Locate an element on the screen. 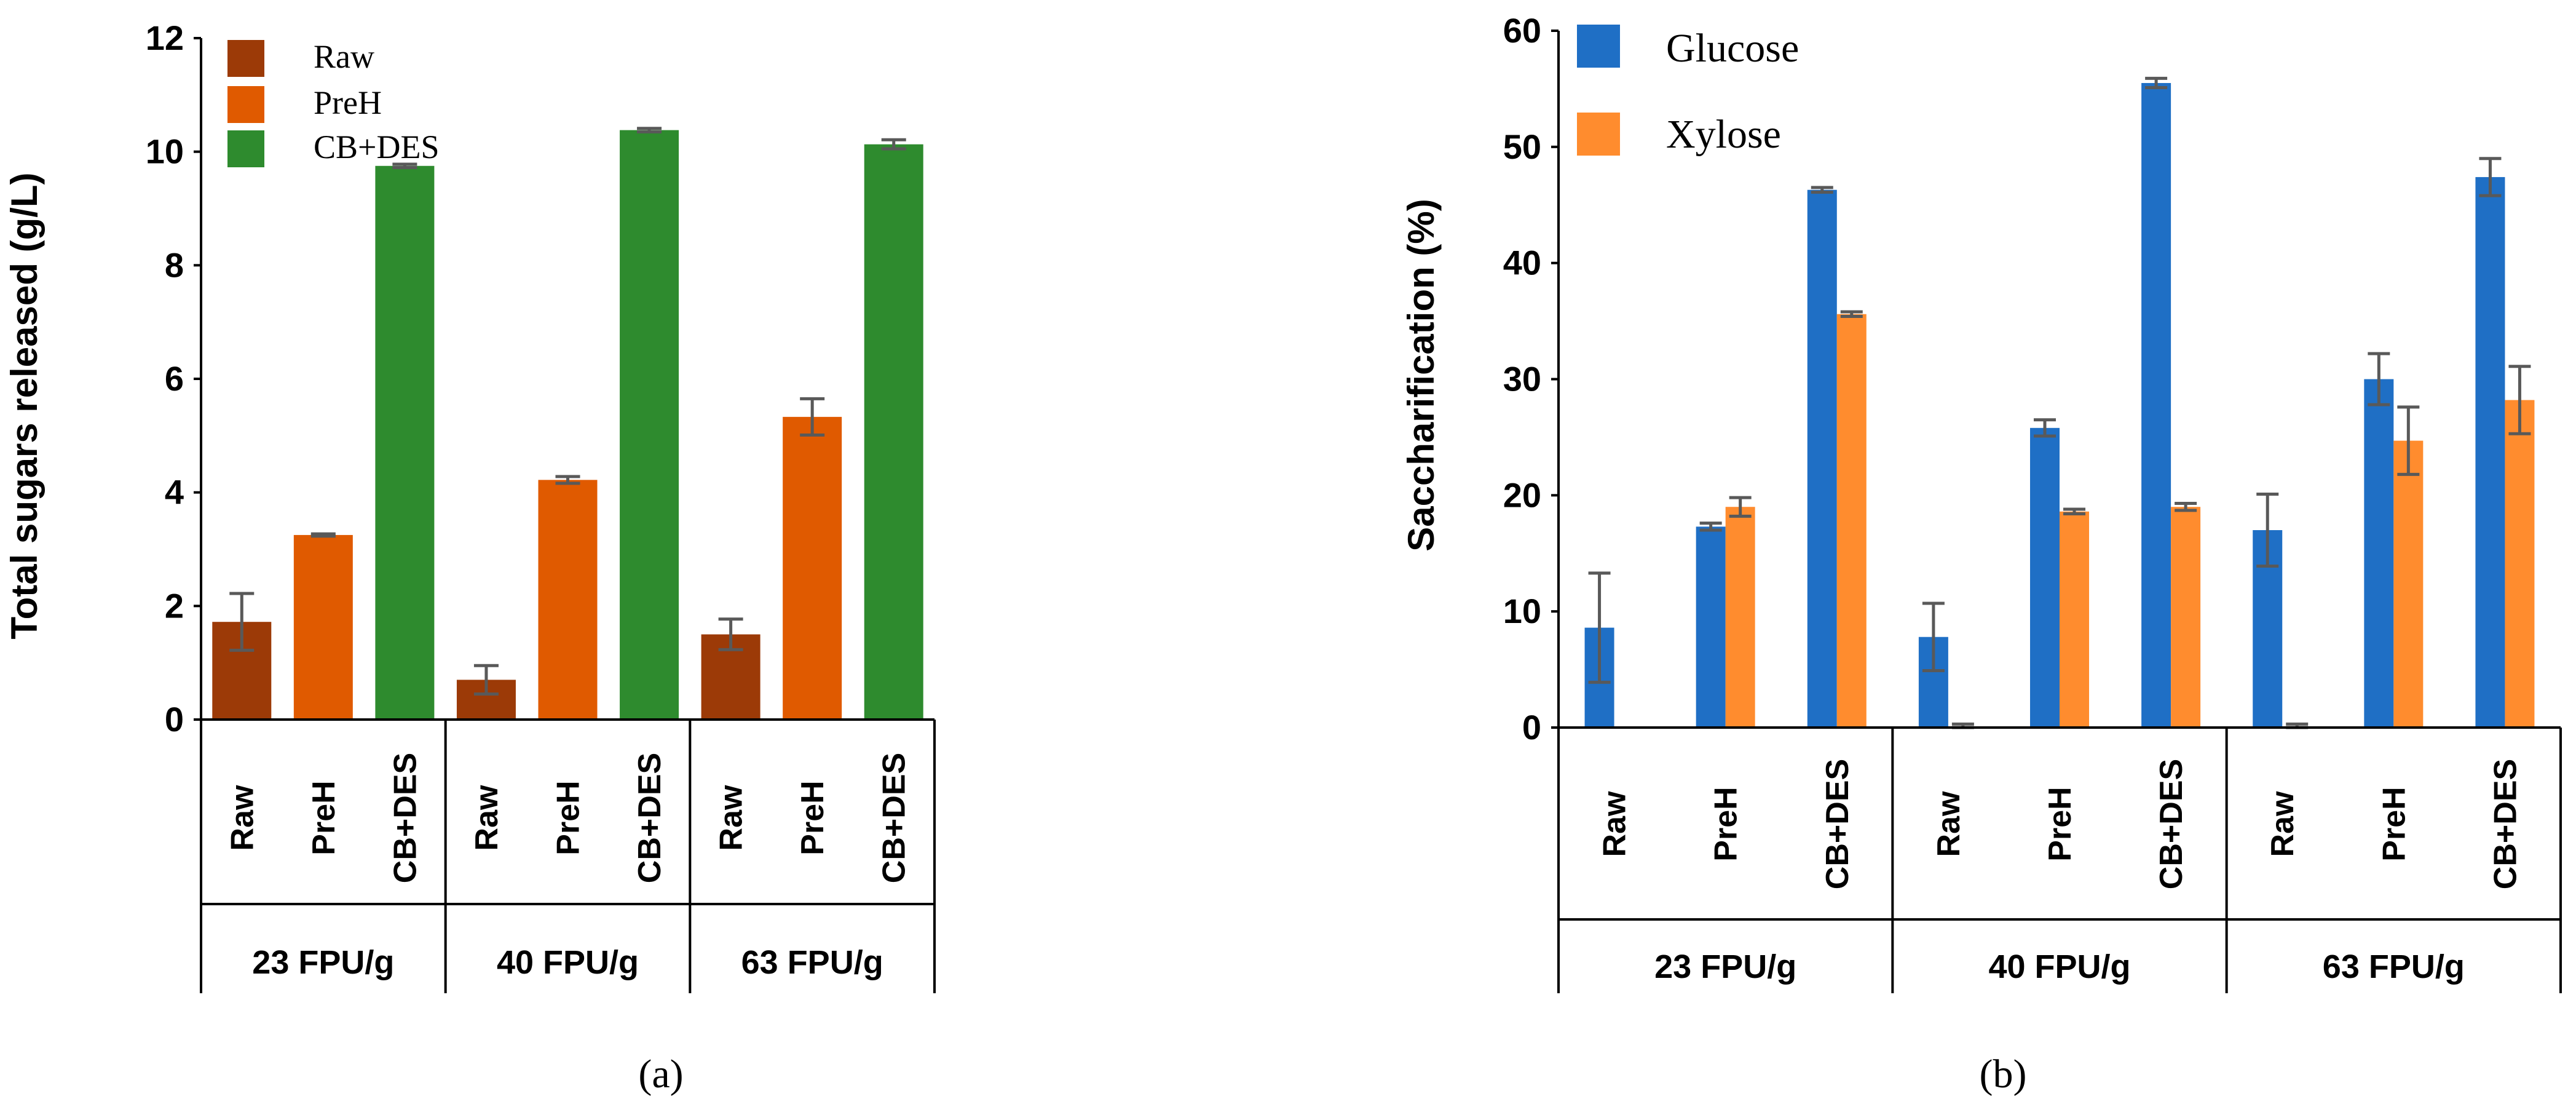  chart-a-legend: Raw PreH CB+DES is located at coordinates (333, 102).